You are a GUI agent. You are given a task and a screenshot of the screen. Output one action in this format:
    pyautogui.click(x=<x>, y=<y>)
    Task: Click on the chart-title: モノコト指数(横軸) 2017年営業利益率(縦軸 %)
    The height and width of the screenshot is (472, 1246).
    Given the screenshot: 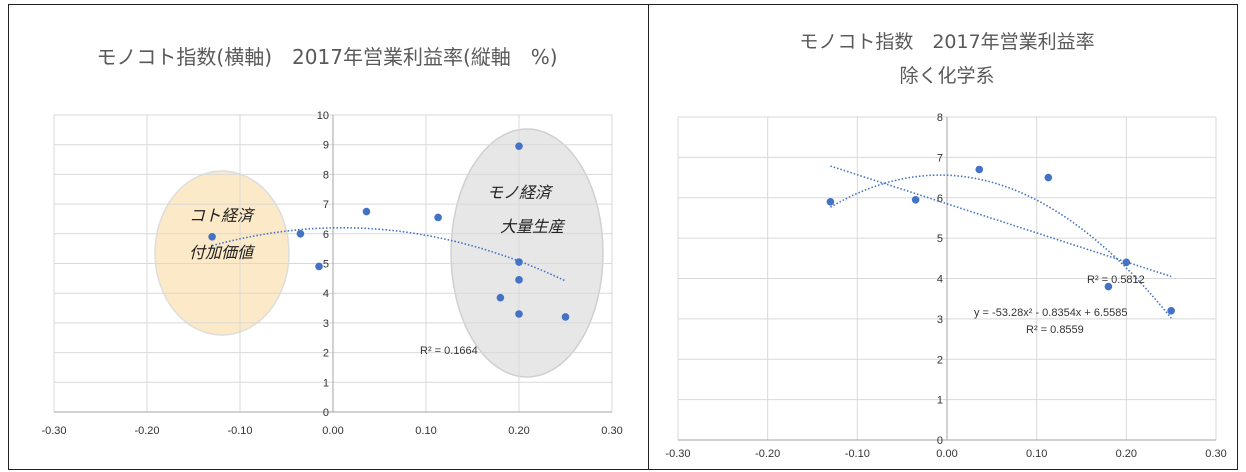 What is the action you would take?
    pyautogui.click(x=326, y=57)
    